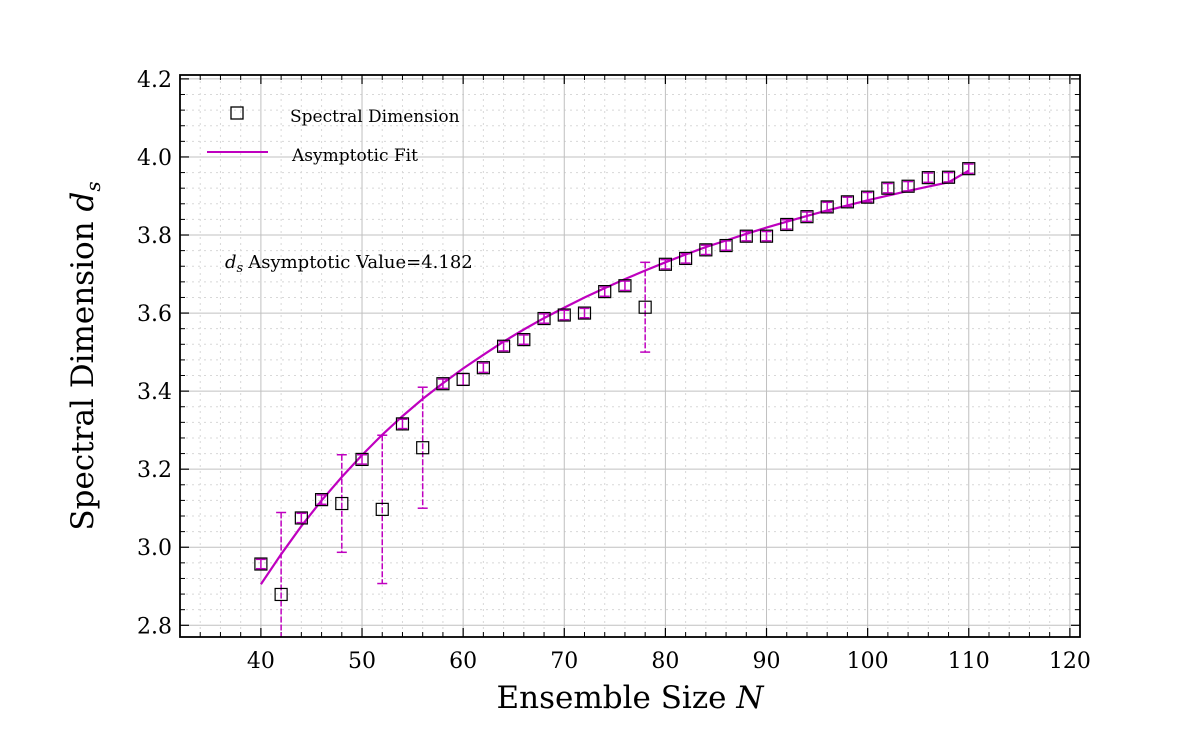 The image size is (1200, 750). What do you see at coordinates (665, 661) in the screenshot?
I see `x-tick-label: 80` at bounding box center [665, 661].